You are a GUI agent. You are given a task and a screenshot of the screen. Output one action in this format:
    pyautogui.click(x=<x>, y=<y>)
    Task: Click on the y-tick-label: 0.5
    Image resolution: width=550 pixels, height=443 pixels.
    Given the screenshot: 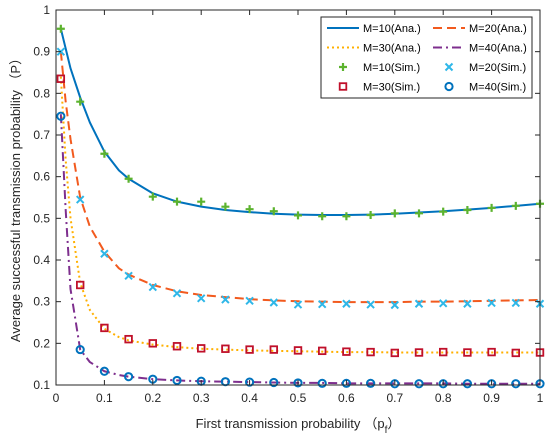 What is the action you would take?
    pyautogui.click(x=41, y=218)
    